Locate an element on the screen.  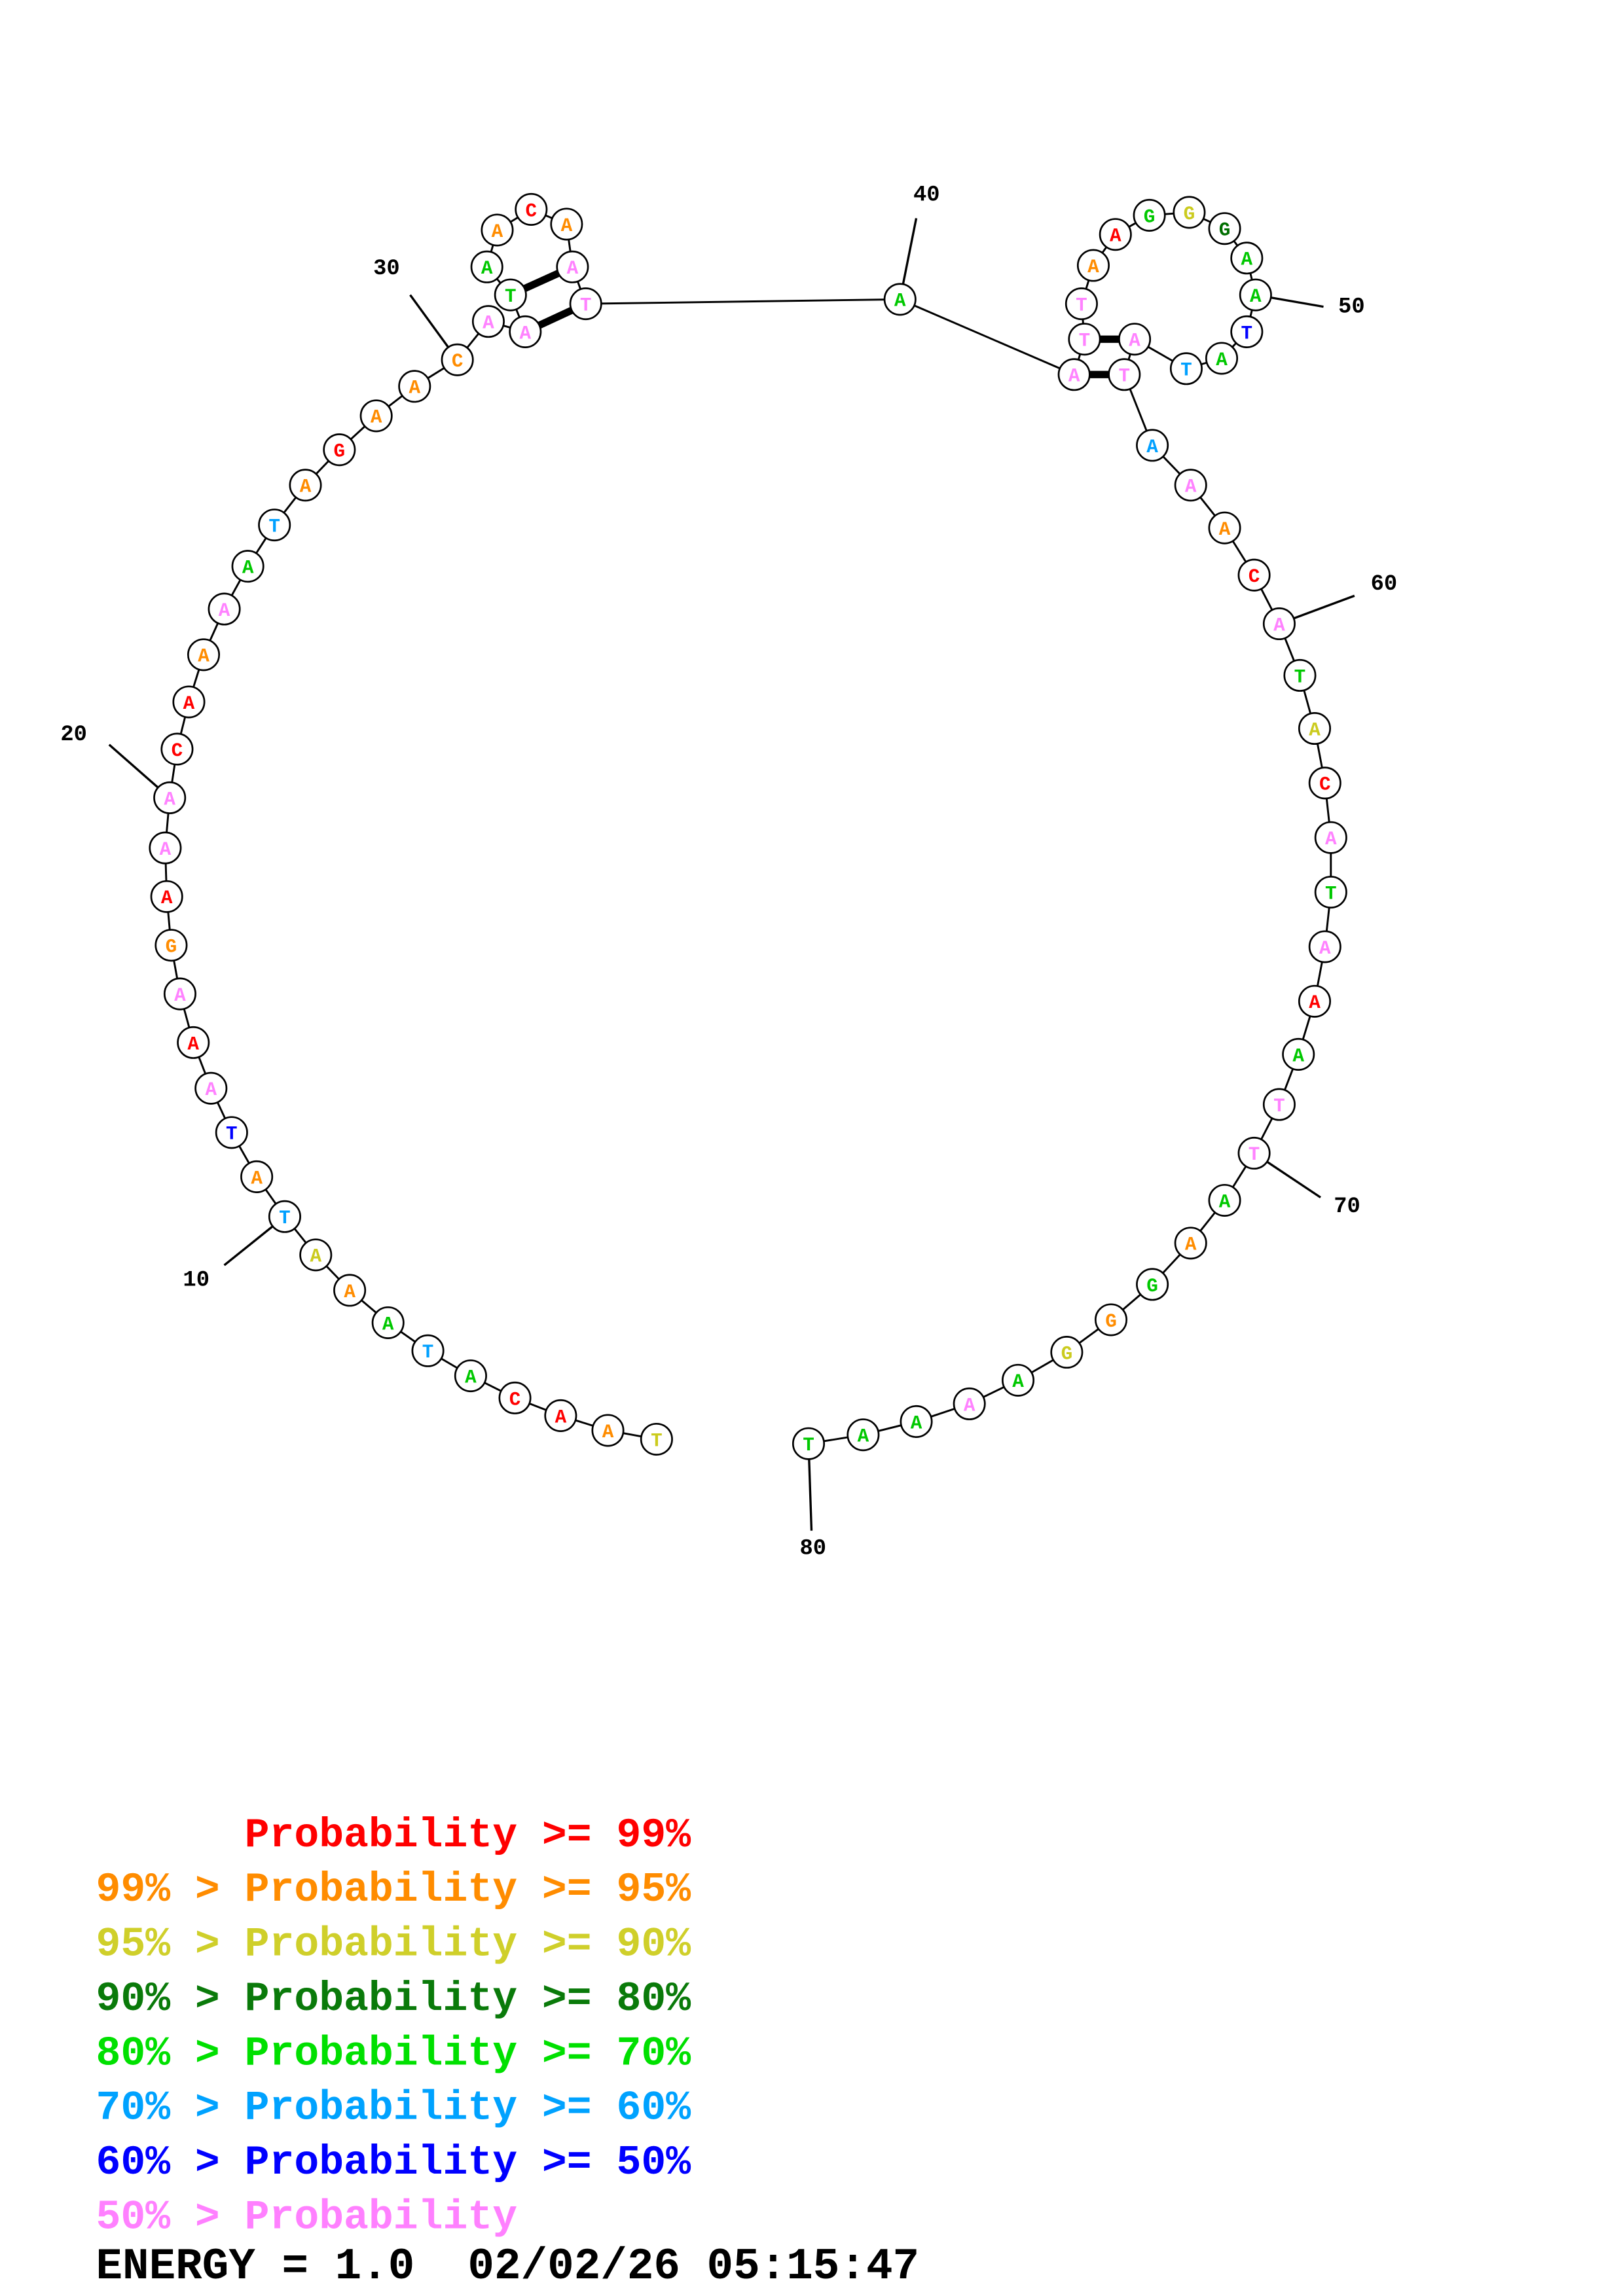
legend-item: Probability >= 99% is located at coordinates (393, 1835).